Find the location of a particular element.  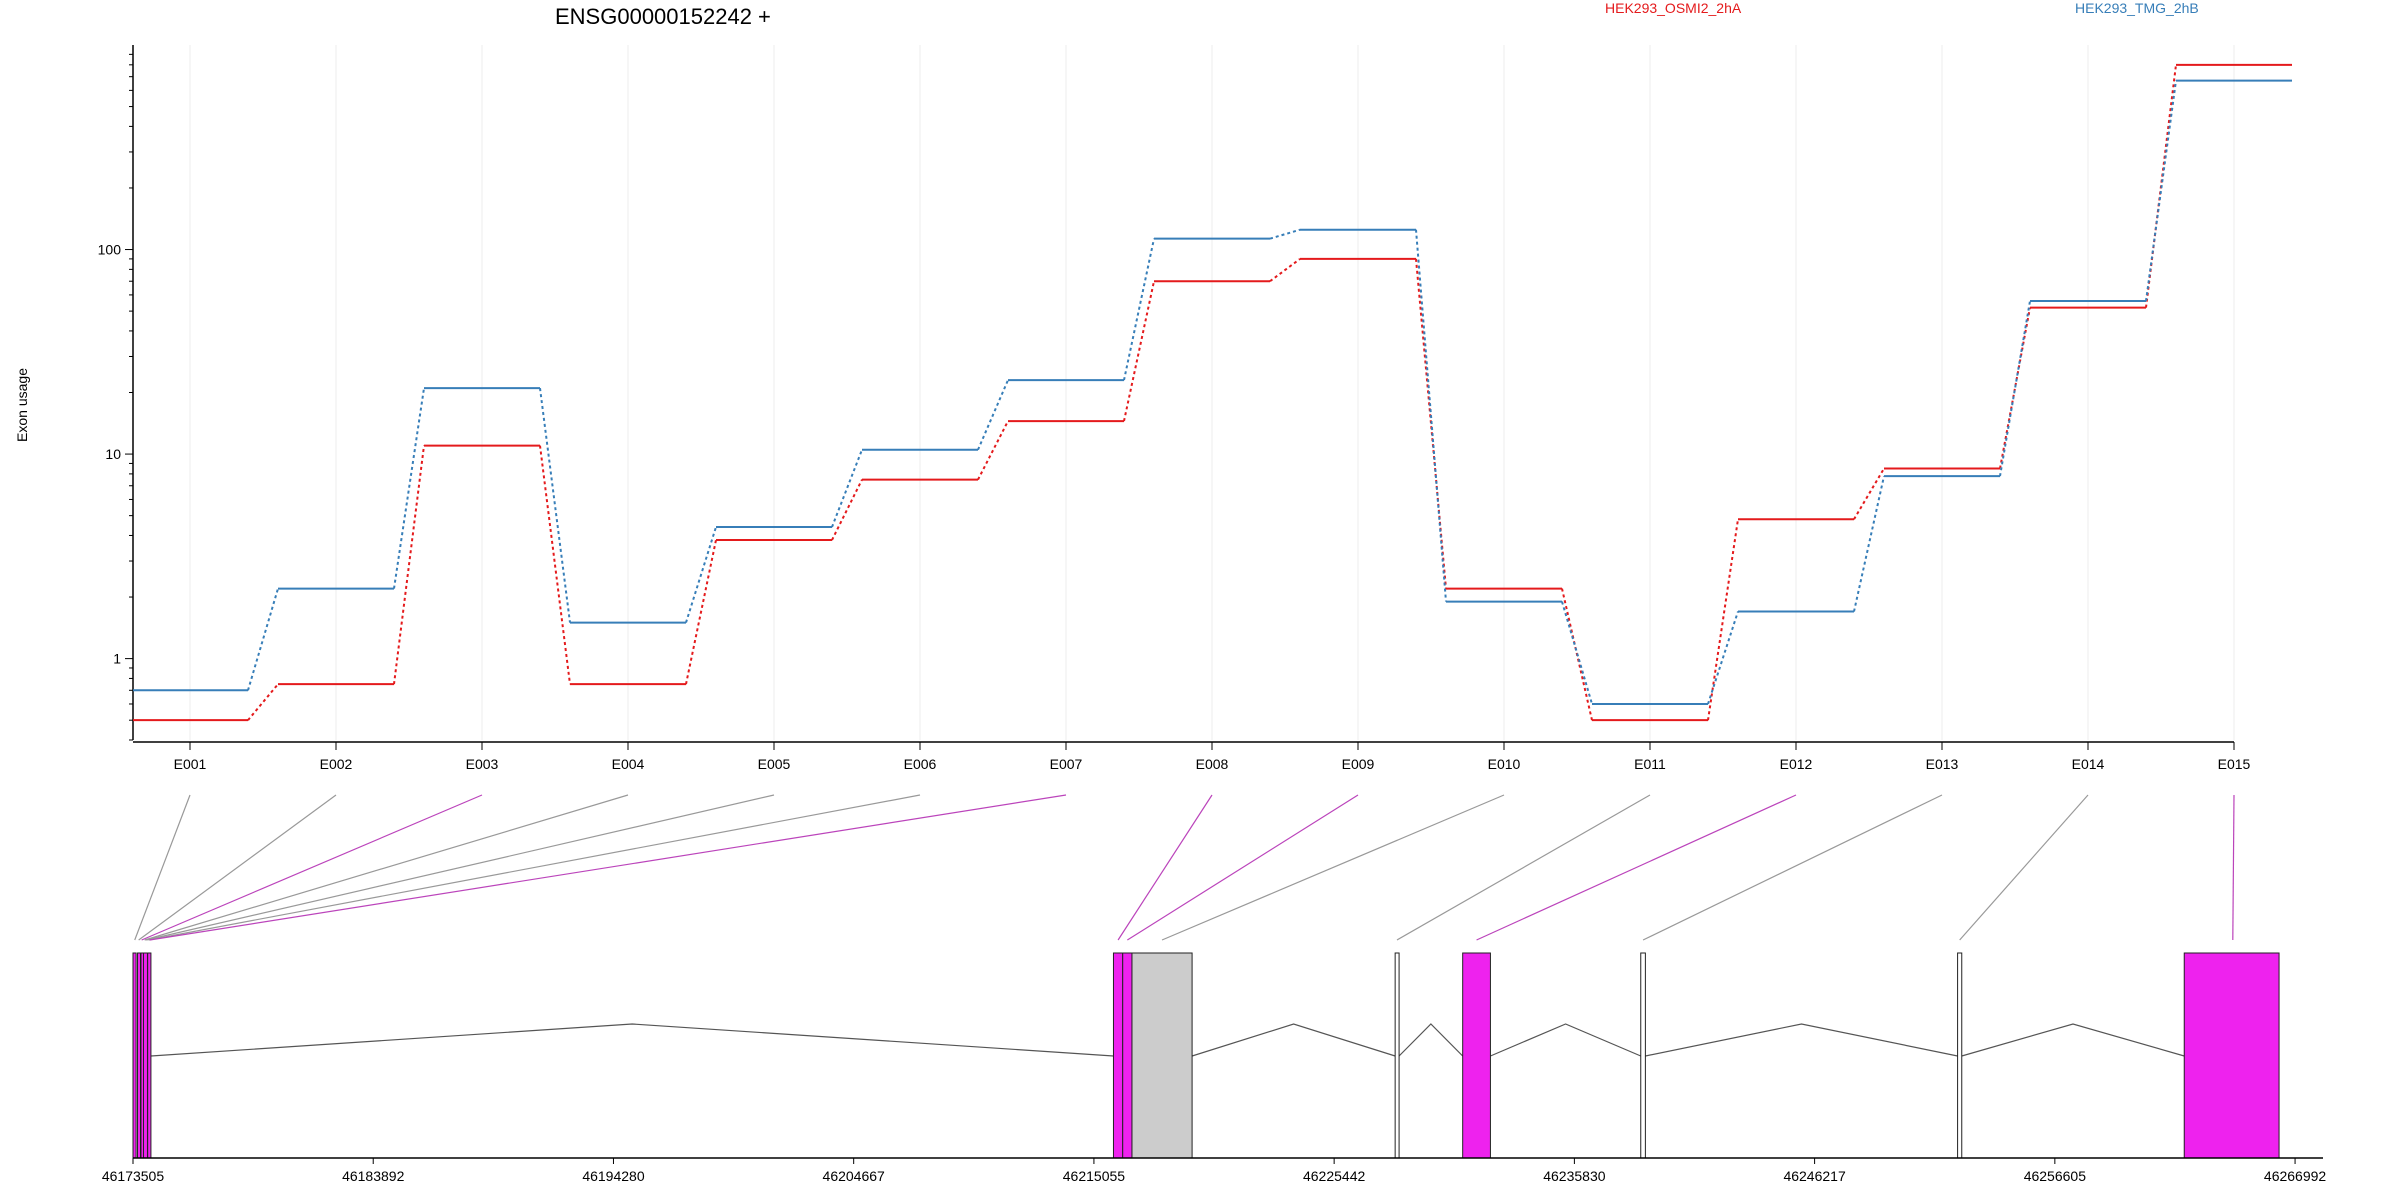

x-tick-label-e012: E012 is located at coordinates (1796, 764).